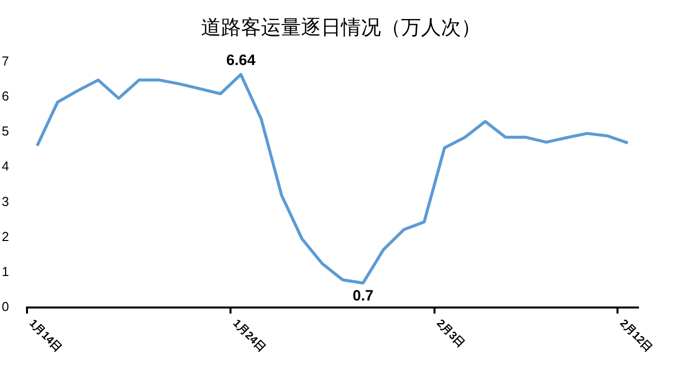  Describe the element at coordinates (241, 61) in the screenshot. I see `data-label: 6.64` at that location.